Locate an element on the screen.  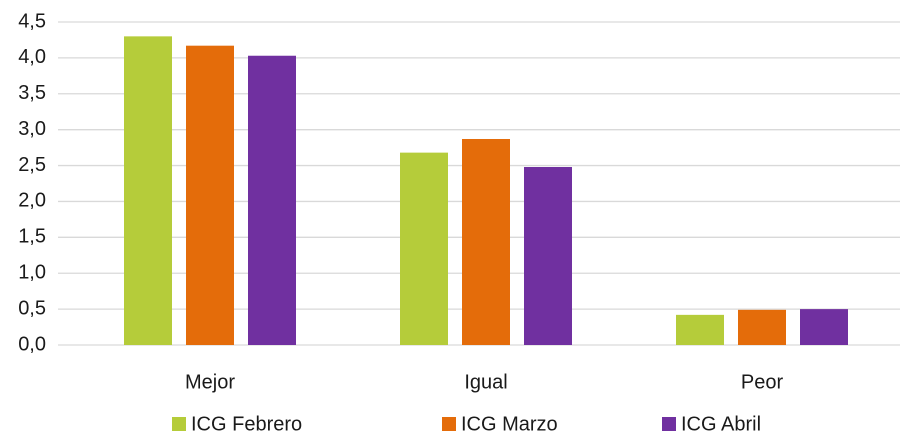
y-tick-label: 1,0 is located at coordinates (32, 273).